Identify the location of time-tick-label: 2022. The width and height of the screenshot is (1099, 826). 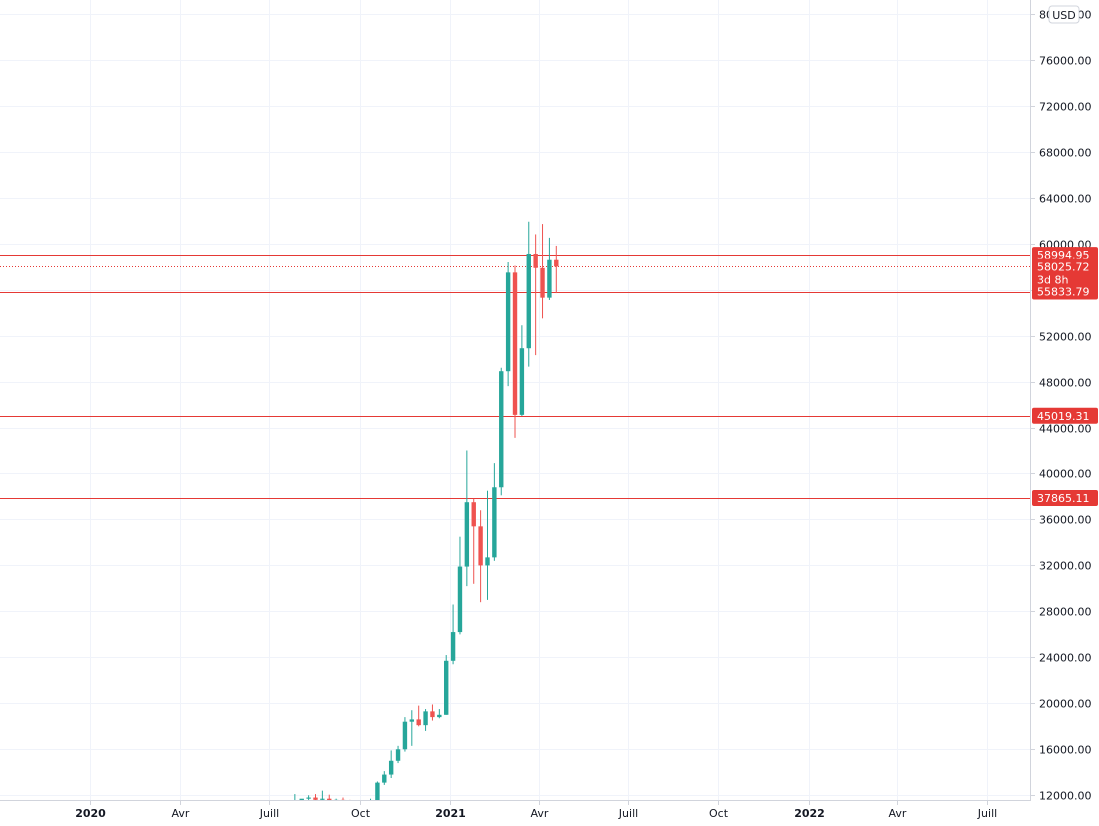
(809, 813).